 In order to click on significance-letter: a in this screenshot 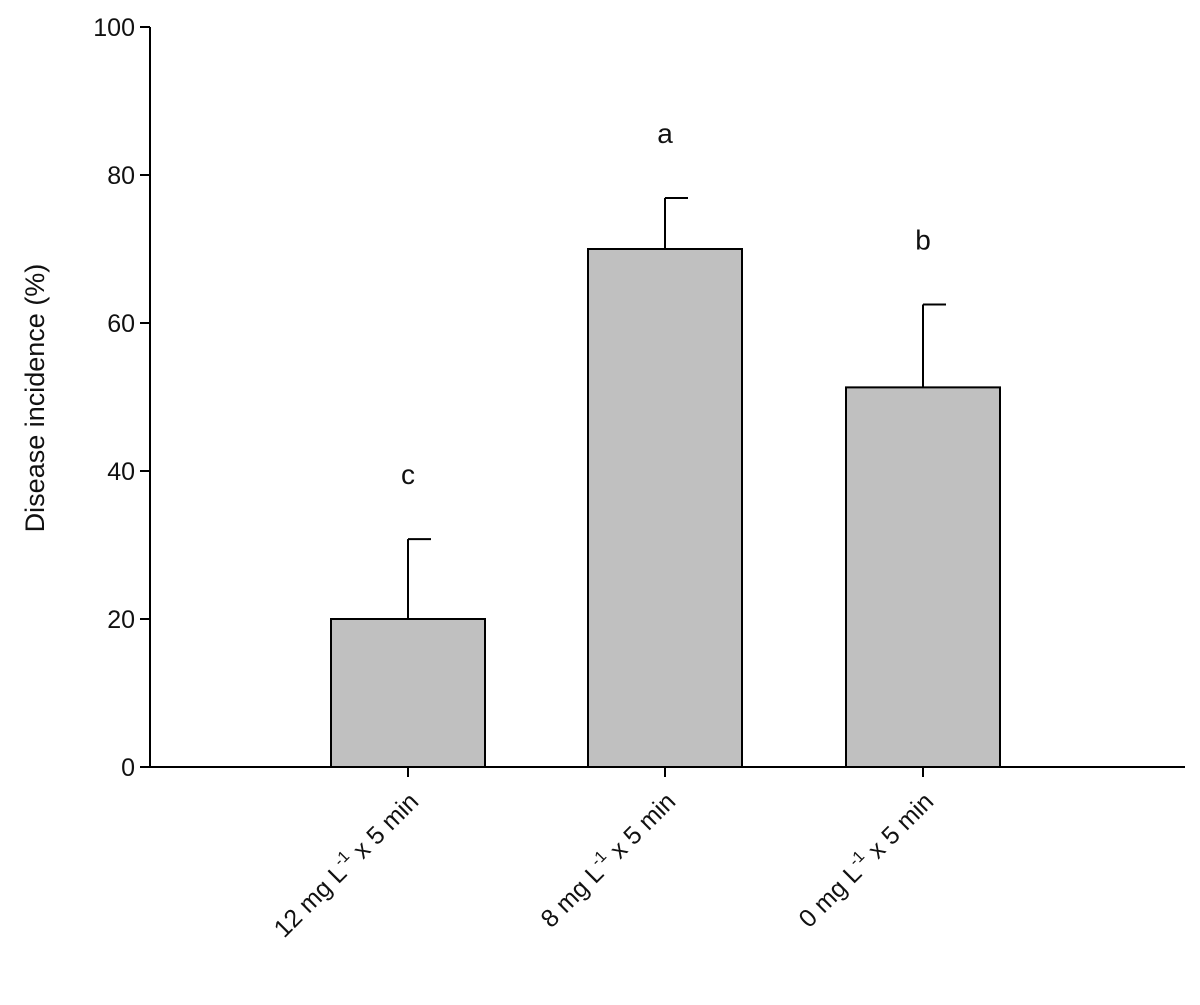, I will do `click(665, 133)`.